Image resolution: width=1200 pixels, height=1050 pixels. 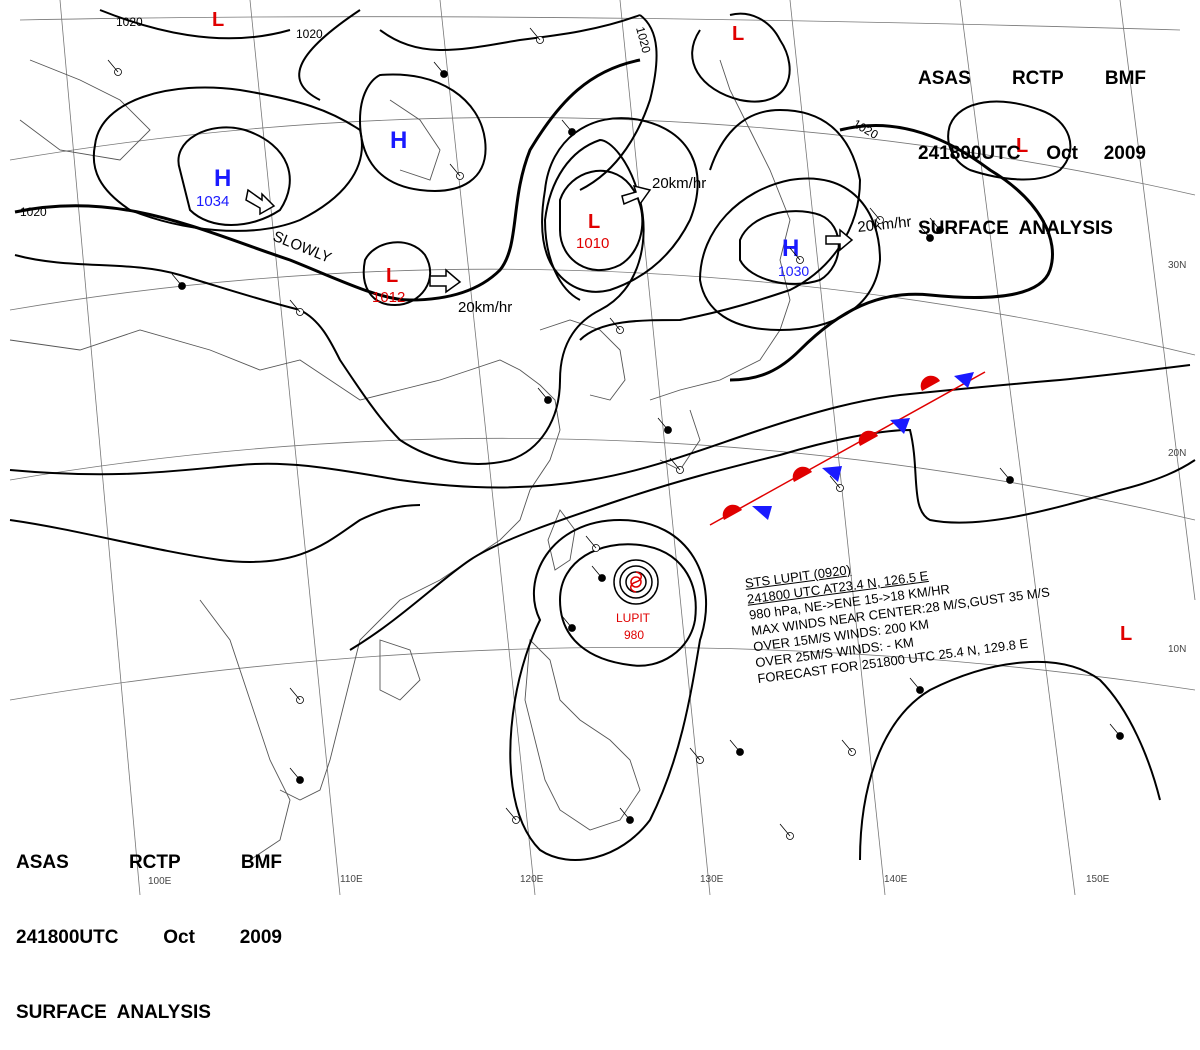 I want to click on header-tr-month: Oct, so click(x=1062, y=153).